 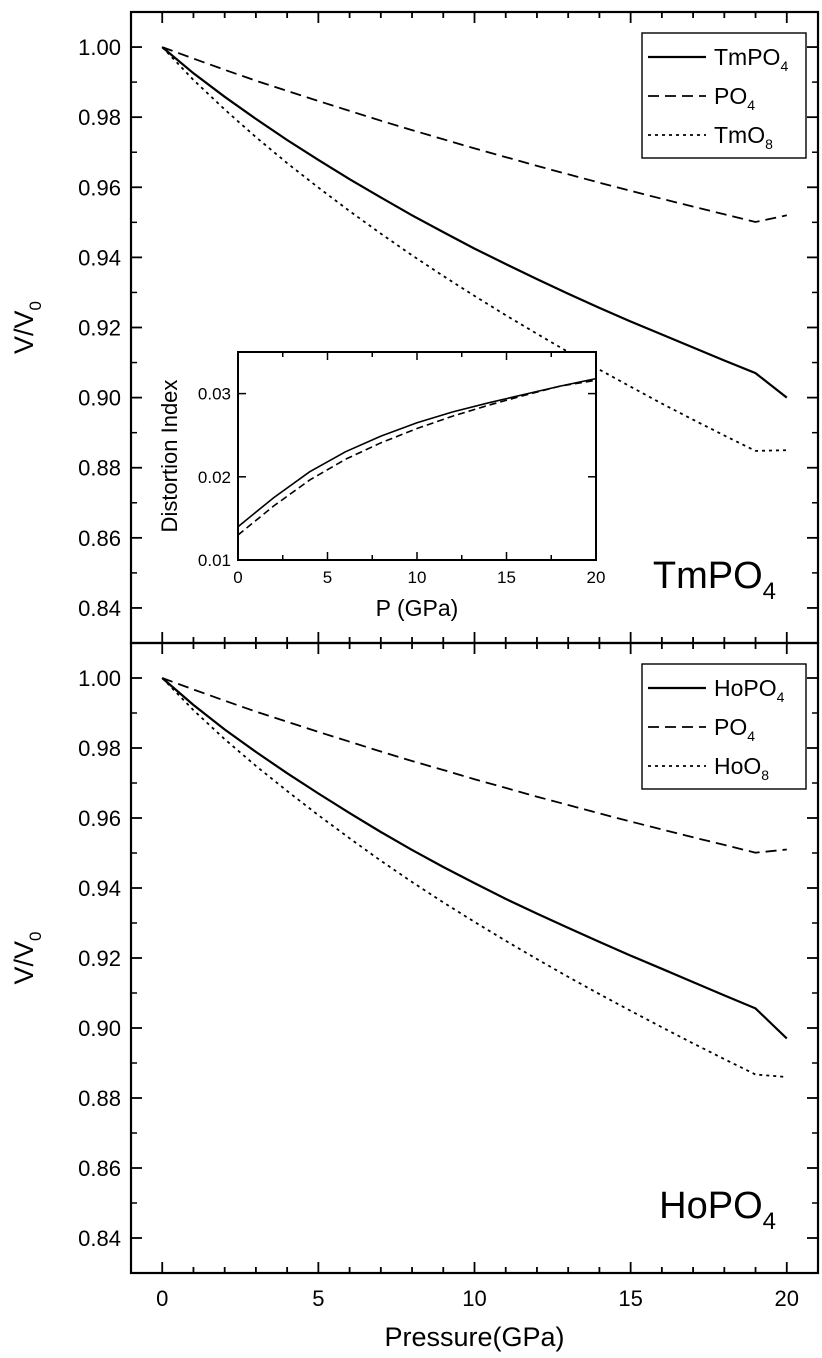 What do you see at coordinates (714, 580) in the screenshot?
I see `panel-label: TmPO4` at bounding box center [714, 580].